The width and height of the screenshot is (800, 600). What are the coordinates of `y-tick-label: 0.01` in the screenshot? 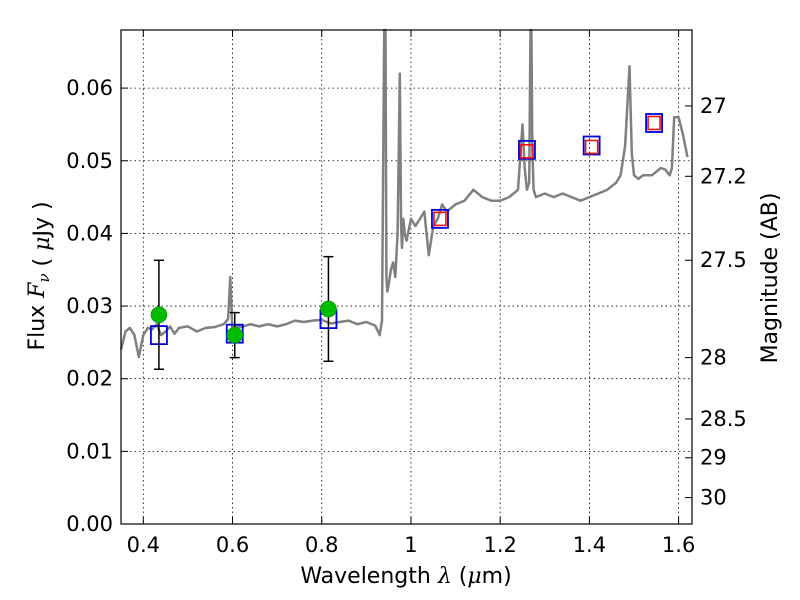 It's located at (89, 451).